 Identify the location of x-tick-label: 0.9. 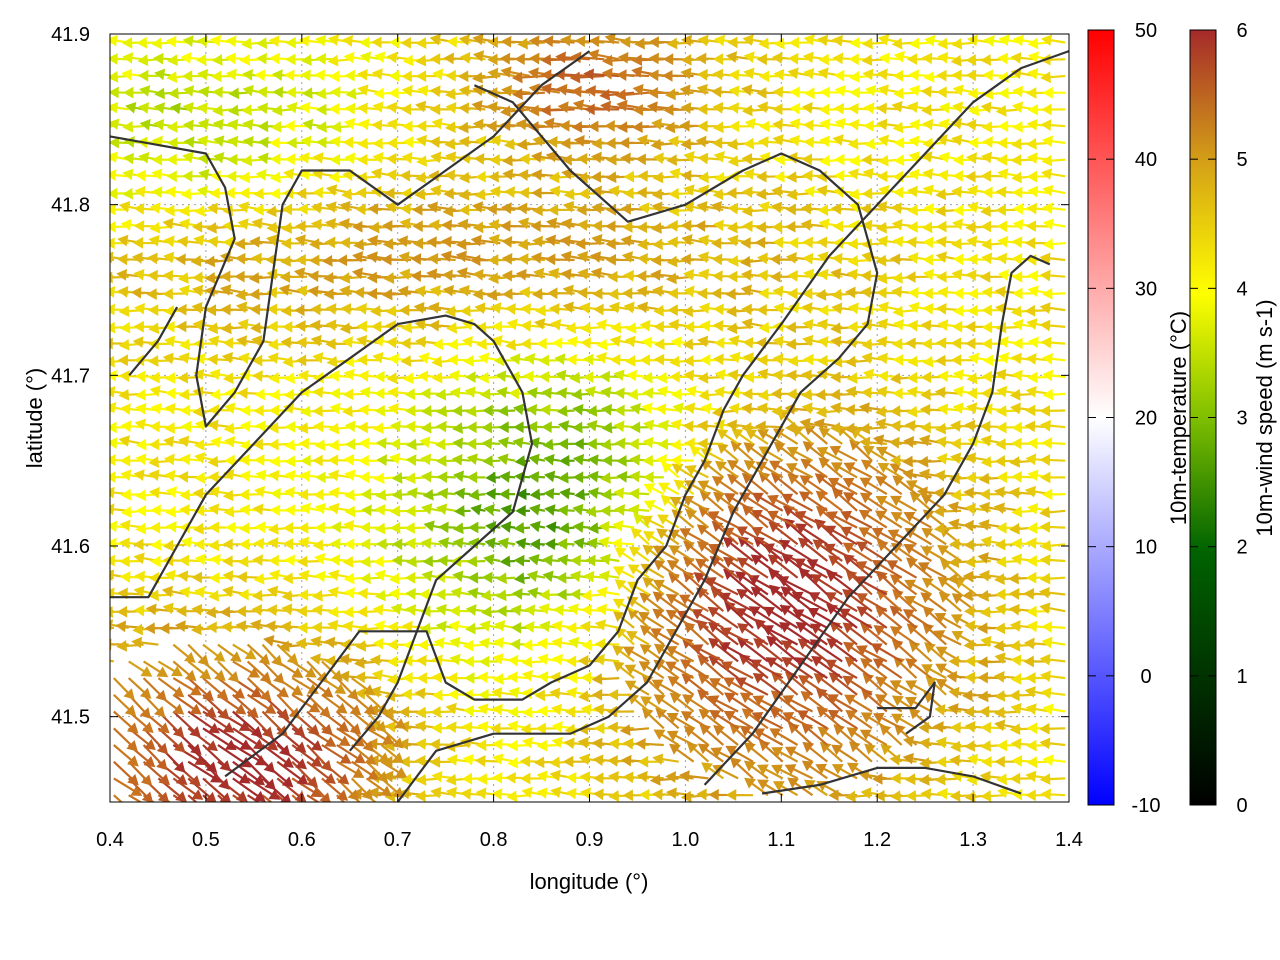
(590, 840).